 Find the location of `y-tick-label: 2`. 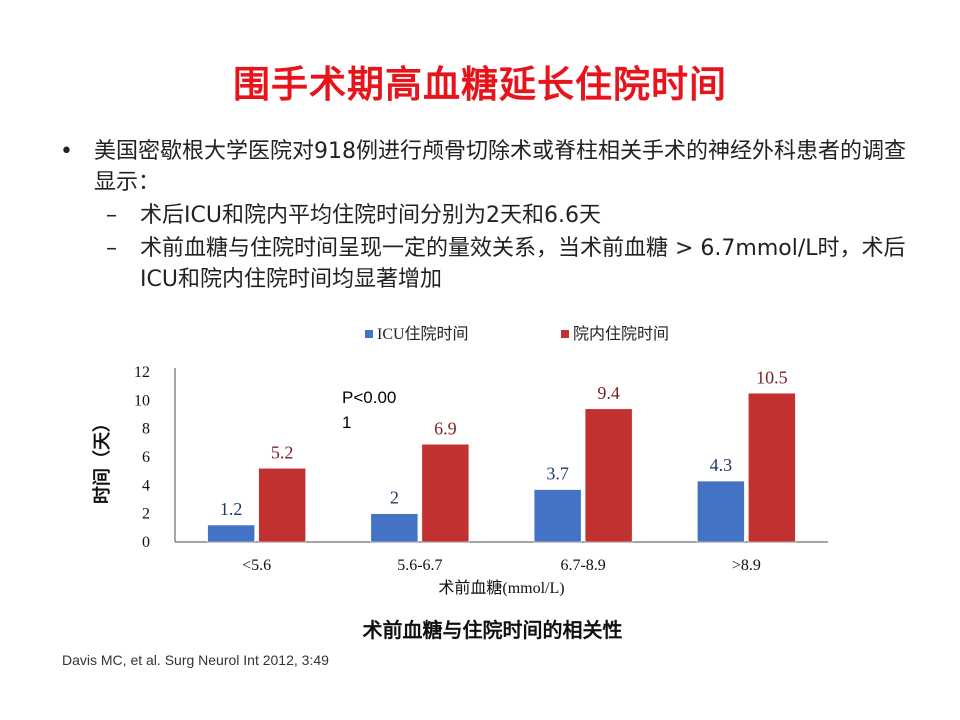

y-tick-label: 2 is located at coordinates (146, 514).